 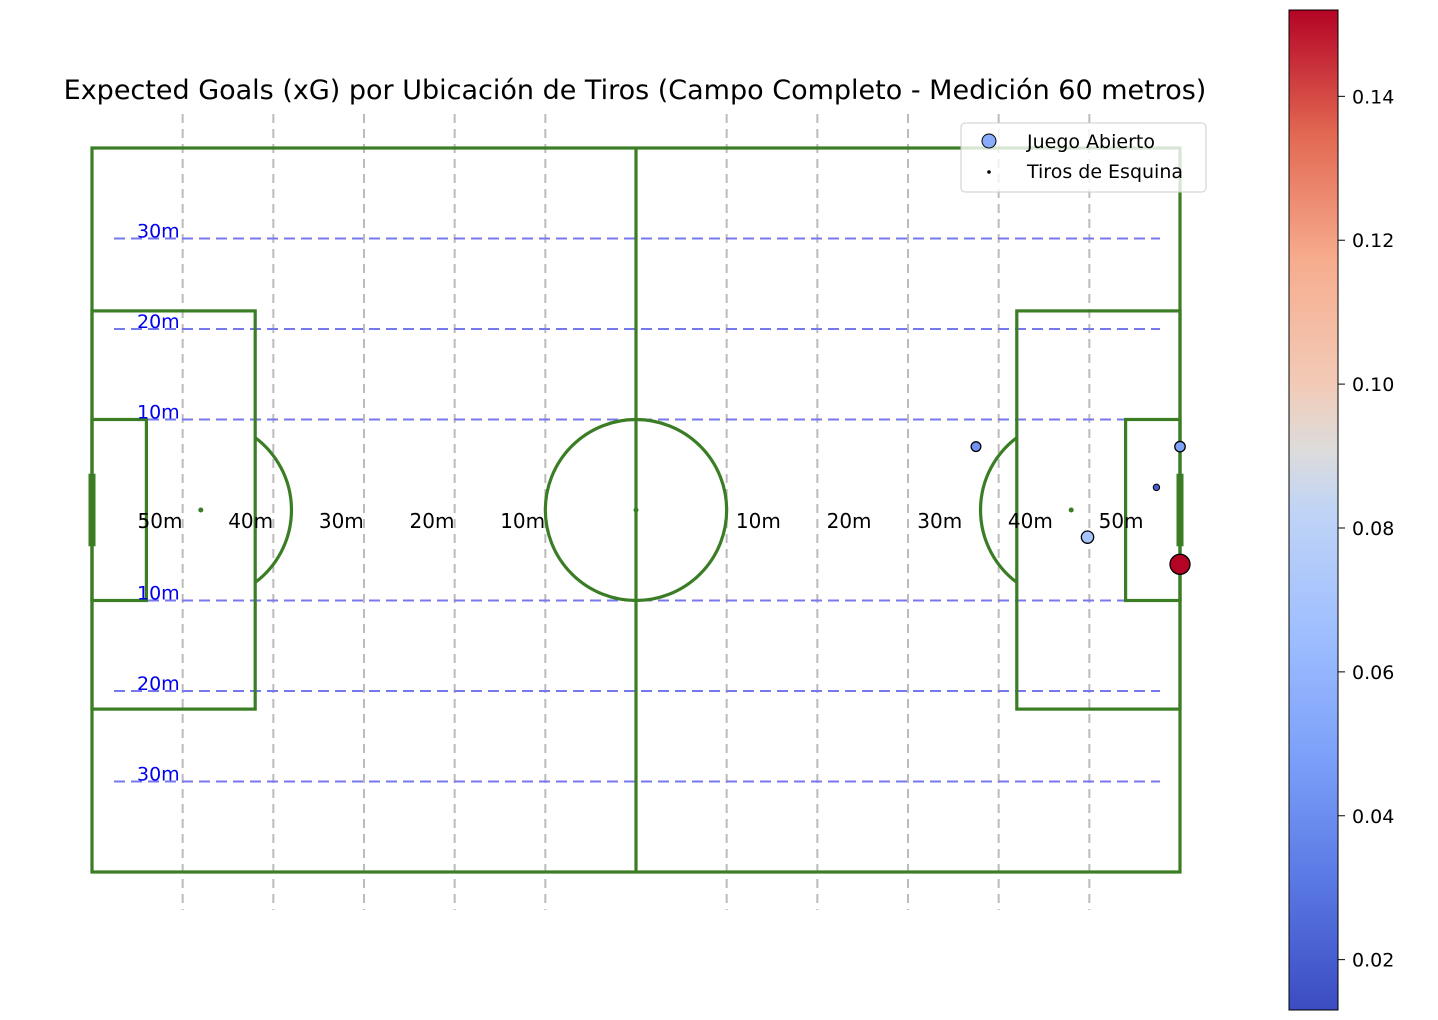 What do you see at coordinates (432, 521) in the screenshot?
I see `distance-label-left: 20m` at bounding box center [432, 521].